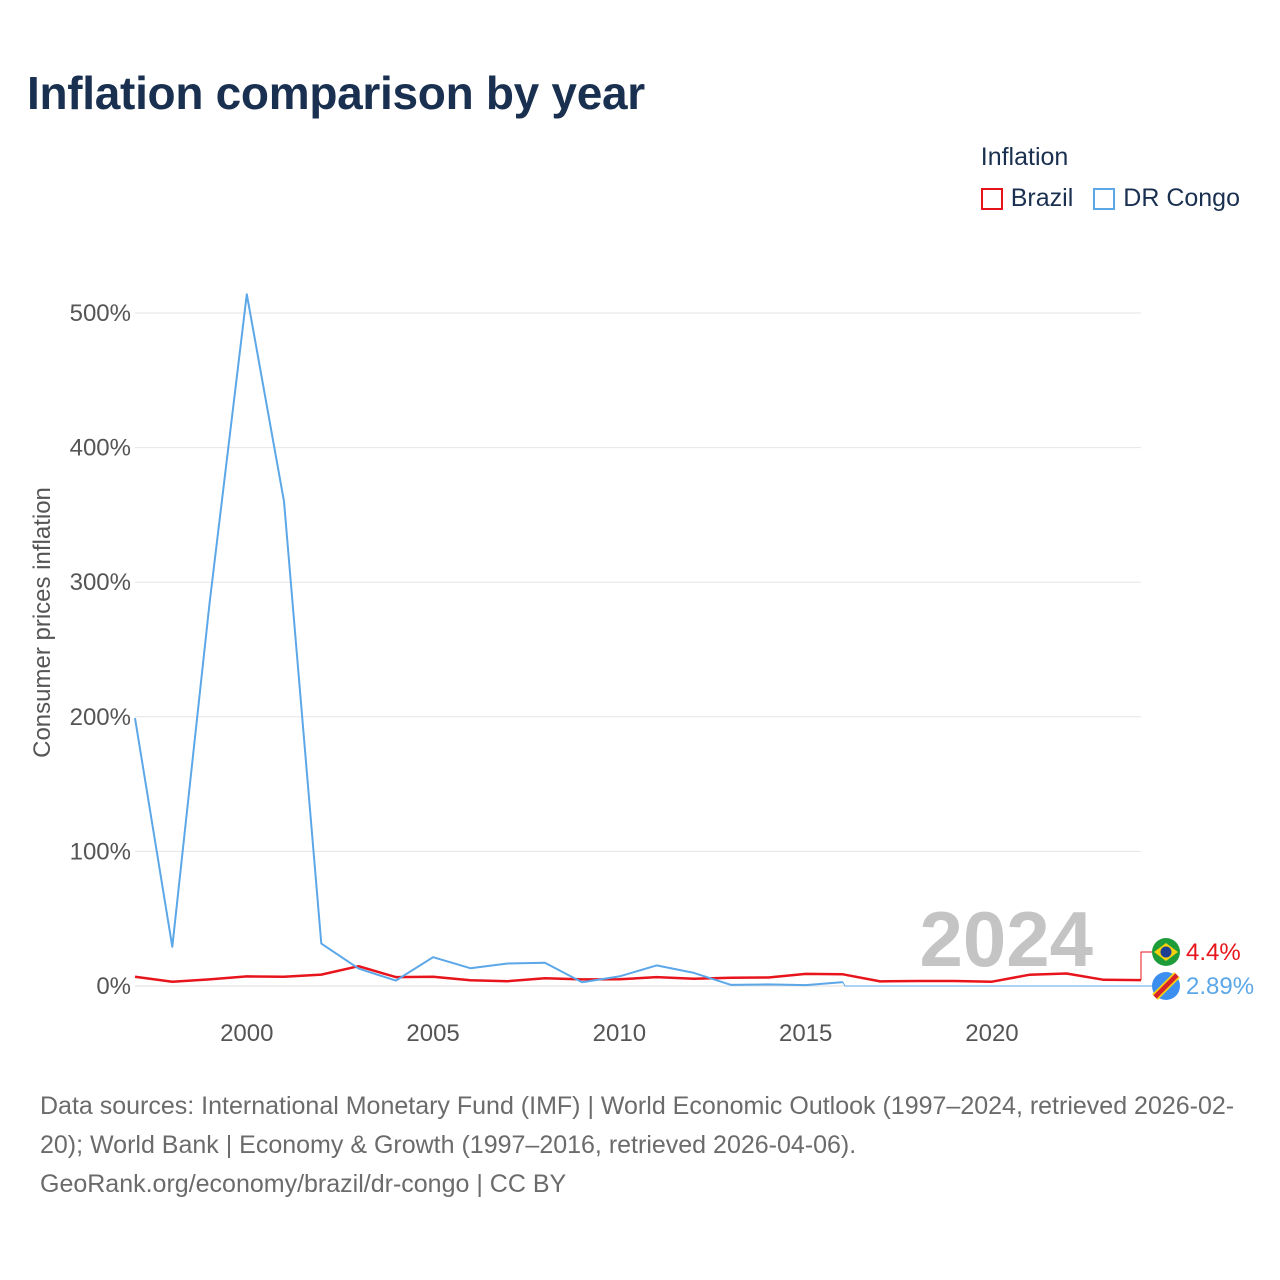 The height and width of the screenshot is (1280, 1280). What do you see at coordinates (998, 984) in the screenshot?
I see `series-extension-dr-congo` at bounding box center [998, 984].